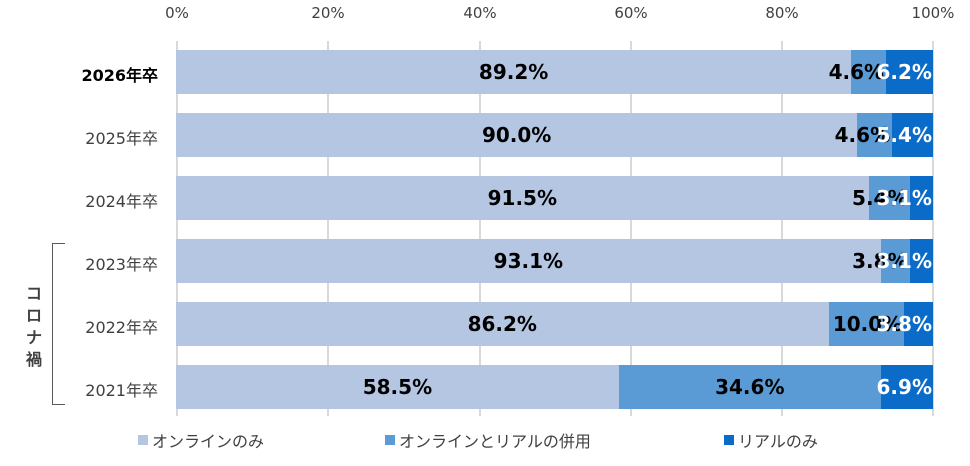 The height and width of the screenshot is (466, 970). I want to click on row-label-2022: 2022年卒, so click(121, 327).